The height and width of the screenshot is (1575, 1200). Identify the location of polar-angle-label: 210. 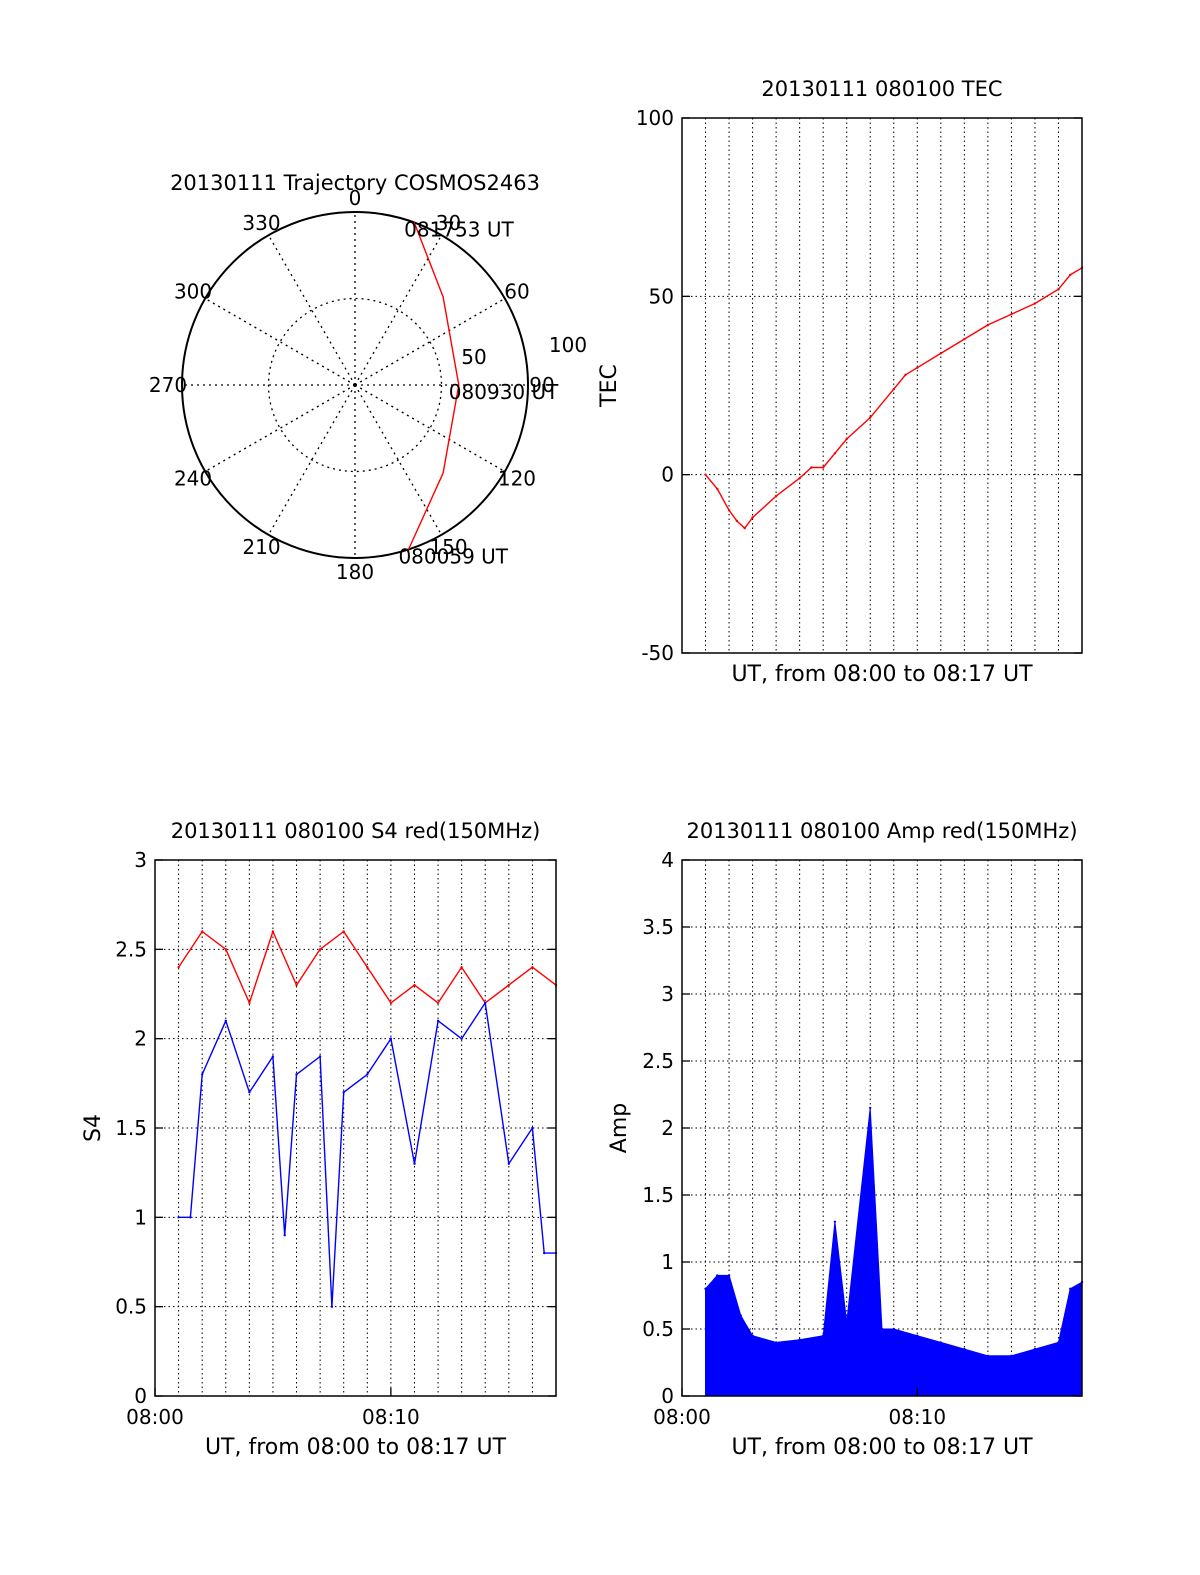
(261, 547).